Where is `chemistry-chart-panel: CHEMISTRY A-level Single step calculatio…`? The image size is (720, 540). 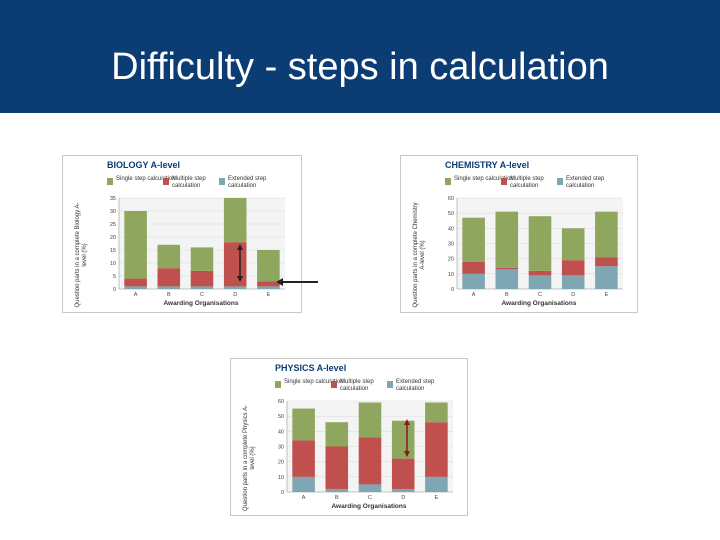 chemistry-chart-panel: CHEMISTRY A-level Single step calculatio… is located at coordinates (519, 234).